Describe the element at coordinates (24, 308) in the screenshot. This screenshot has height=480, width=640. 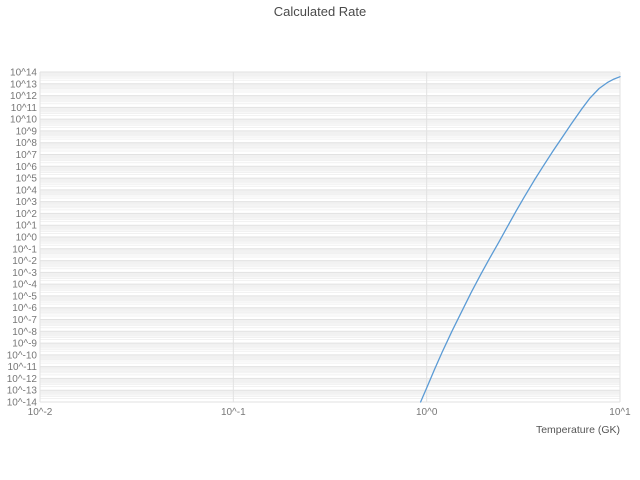
I see `svg-text: 10^-6` at that location.